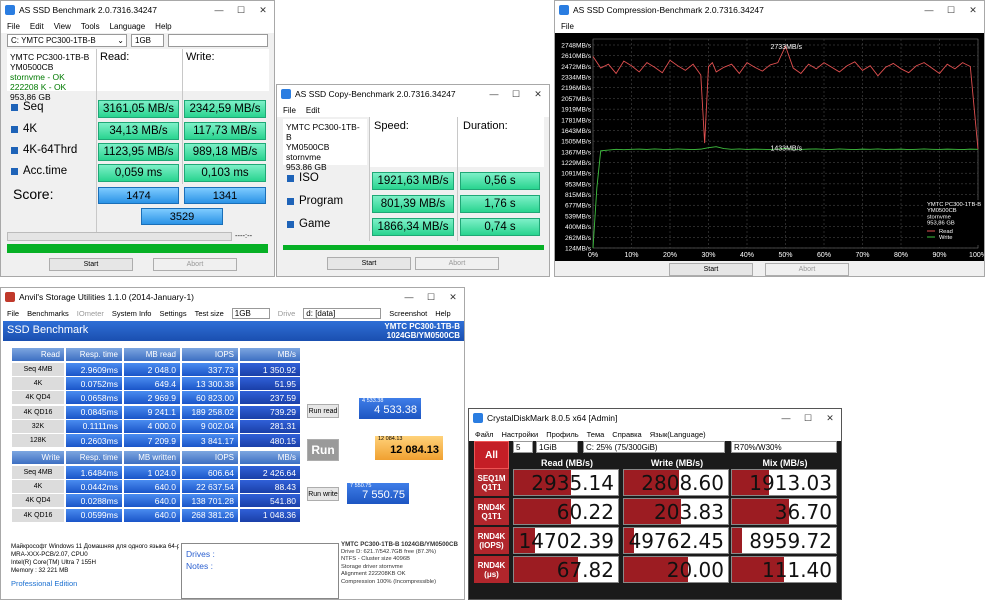  What do you see at coordinates (491, 455) in the screenshot?
I see `all-button: All` at bounding box center [491, 455].